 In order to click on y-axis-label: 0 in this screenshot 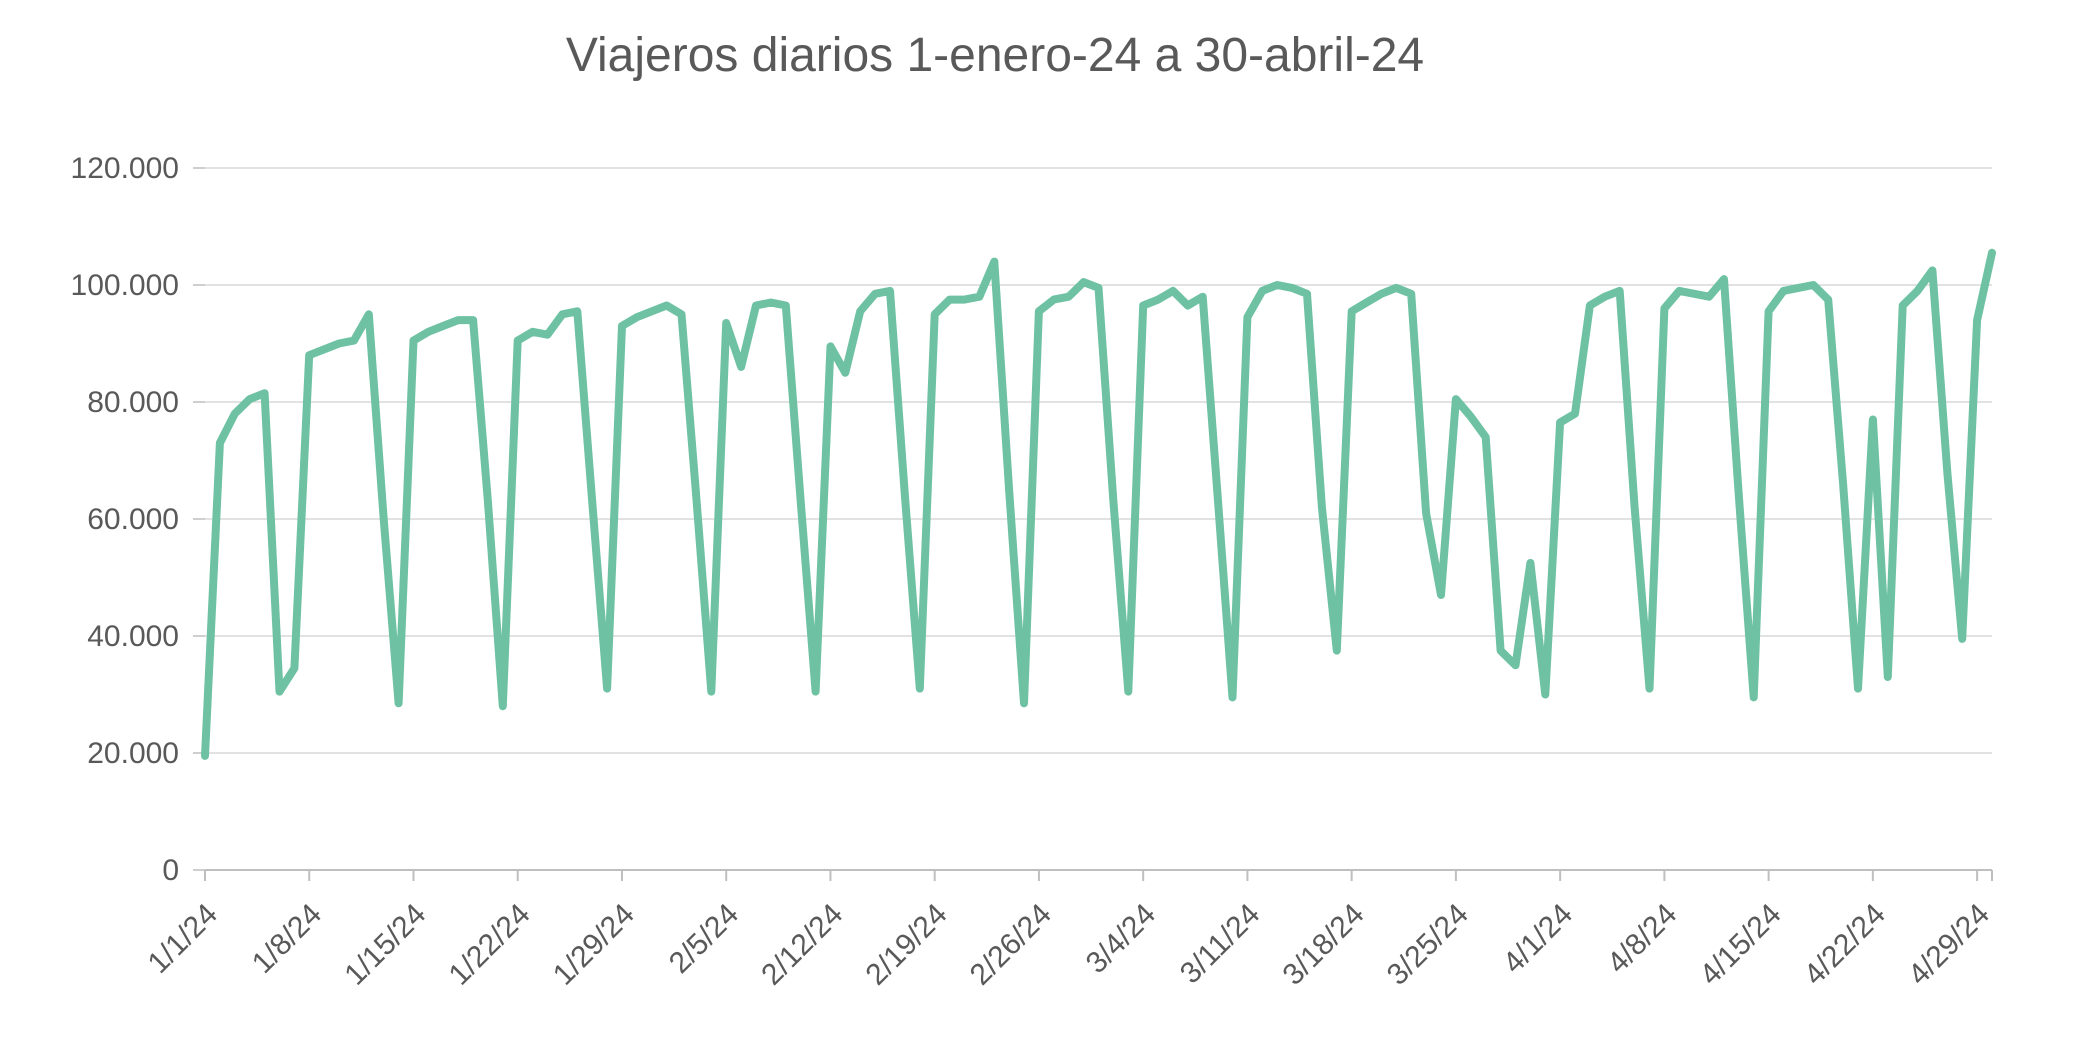, I will do `click(170, 870)`.